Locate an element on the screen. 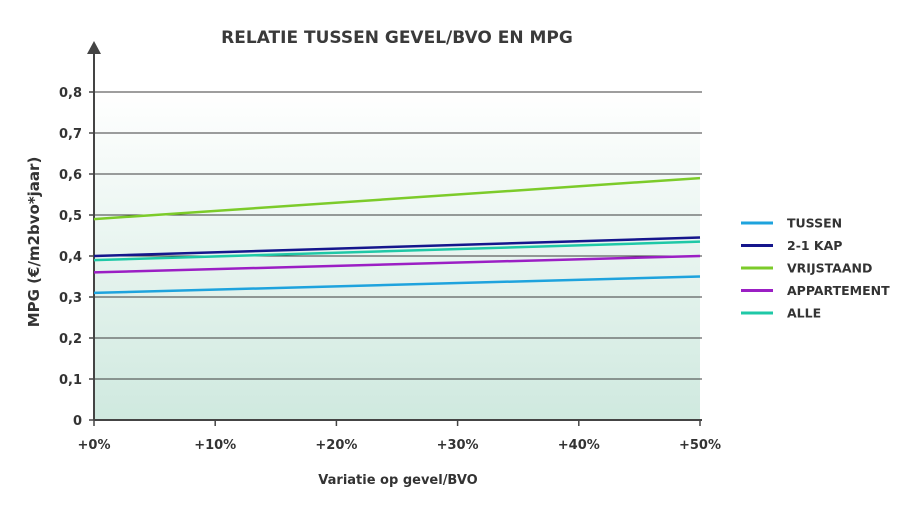 The width and height of the screenshot is (899, 531). legend: TUSSEN 2-1 KAP VRIJSTAAND APPARTEMENT ALLE is located at coordinates (815, 268).